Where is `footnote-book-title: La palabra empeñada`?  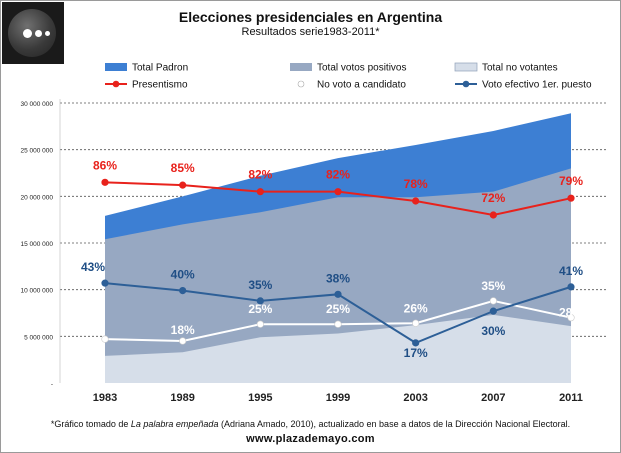
footnote-book-title: La palabra empeñada is located at coordinates (174, 424).